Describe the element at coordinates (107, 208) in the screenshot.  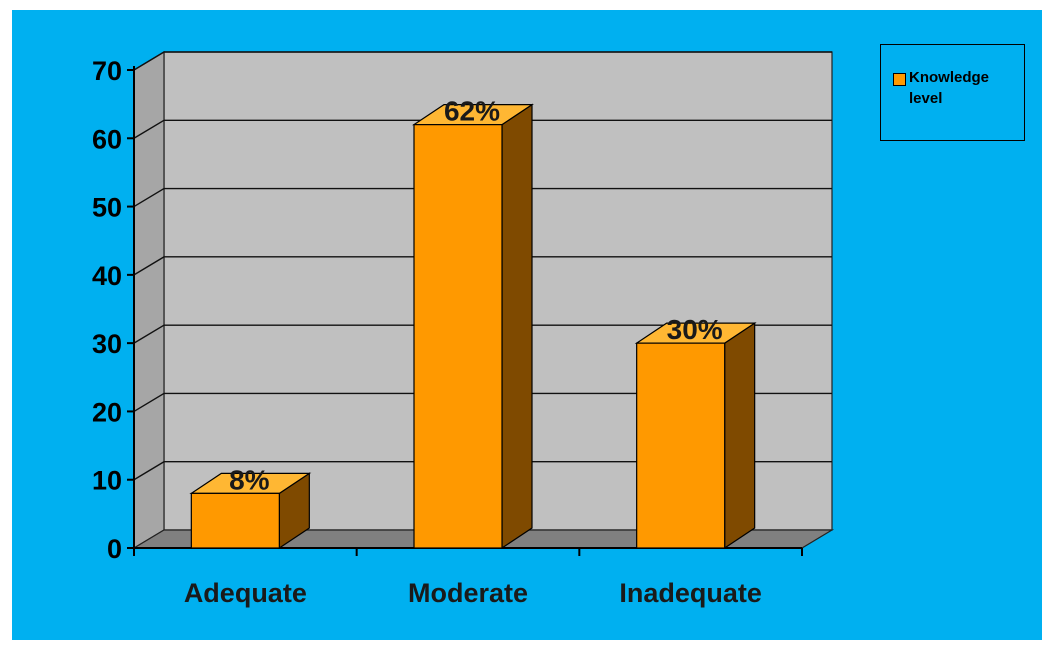
I see `y-tick-label: 50` at that location.